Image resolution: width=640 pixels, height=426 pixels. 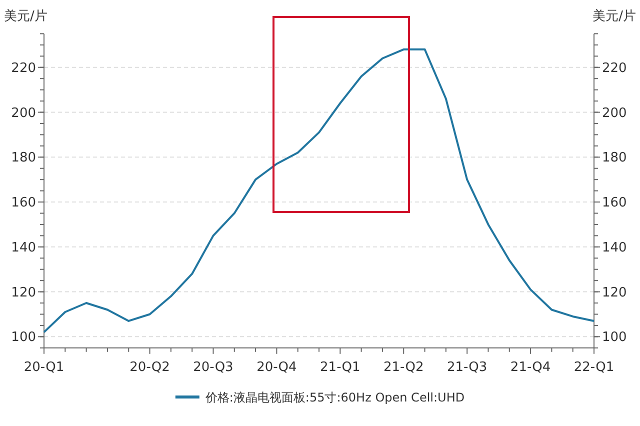 What do you see at coordinates (340, 367) in the screenshot?
I see `x-tick-label: 21-Q1` at bounding box center [340, 367].